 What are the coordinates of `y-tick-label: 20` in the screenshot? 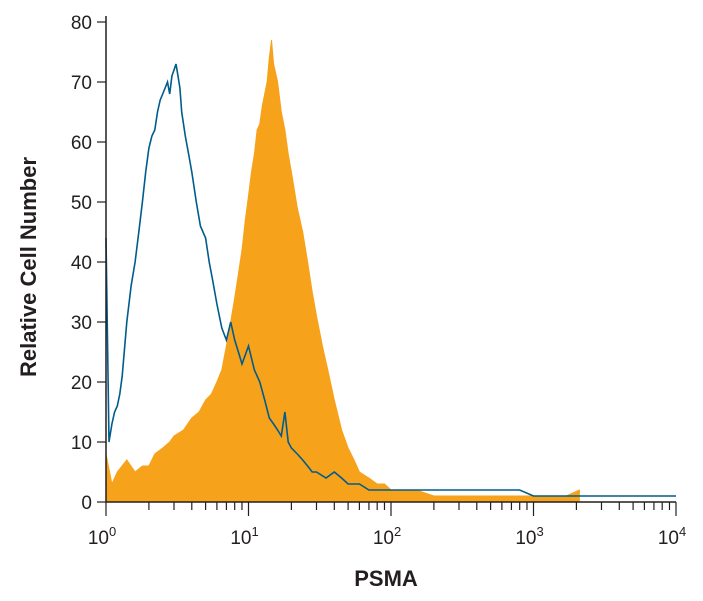 It's located at (81, 383).